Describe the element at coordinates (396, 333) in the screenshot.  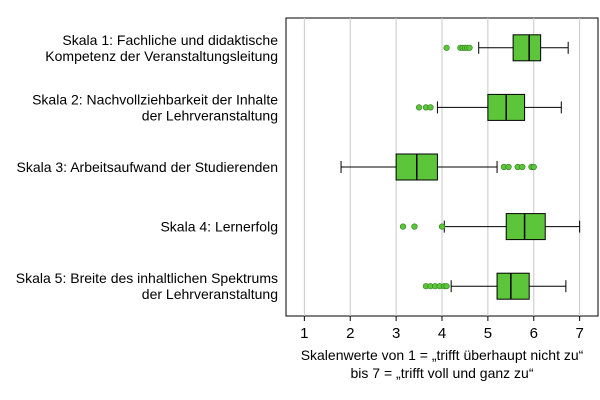
I see `x-tick-label: 3` at that location.